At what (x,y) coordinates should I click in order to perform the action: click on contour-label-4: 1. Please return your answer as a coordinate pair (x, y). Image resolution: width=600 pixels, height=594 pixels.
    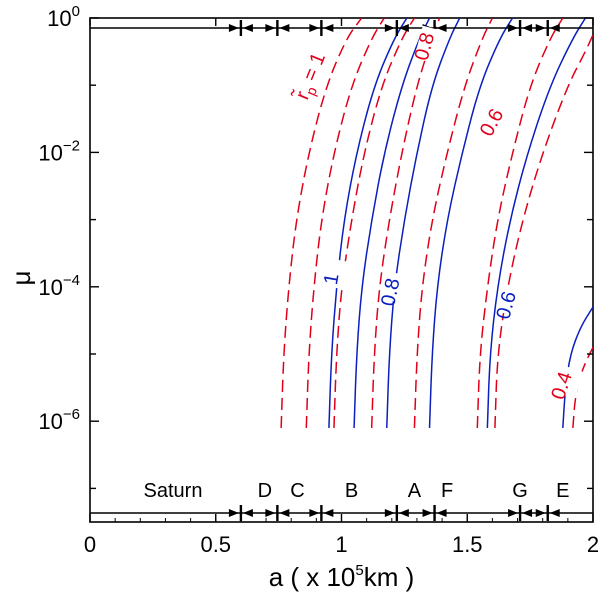
    Looking at the image, I should click on (332, 279).